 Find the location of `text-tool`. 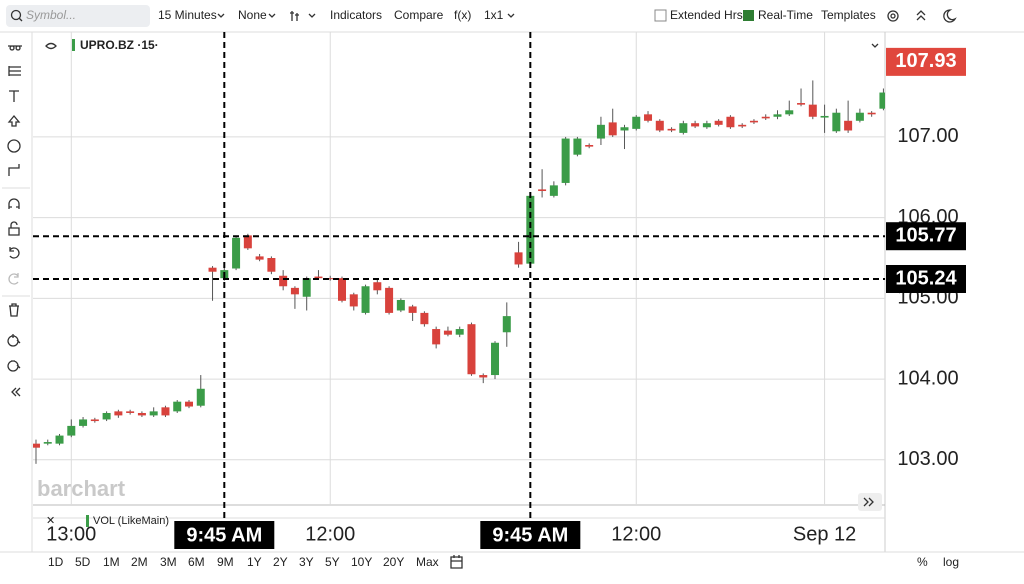

text-tool is located at coordinates (14, 96).